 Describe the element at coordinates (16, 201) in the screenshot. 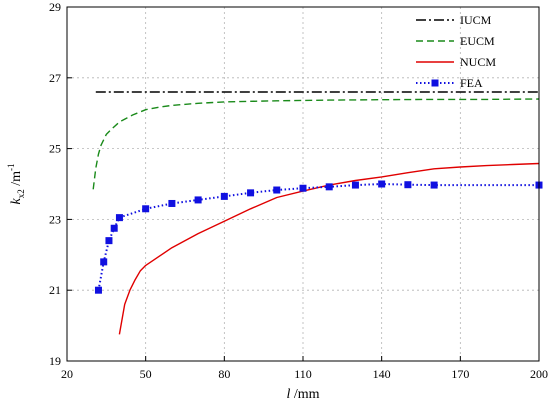

I see `y-axis-label-symbol: k` at that location.